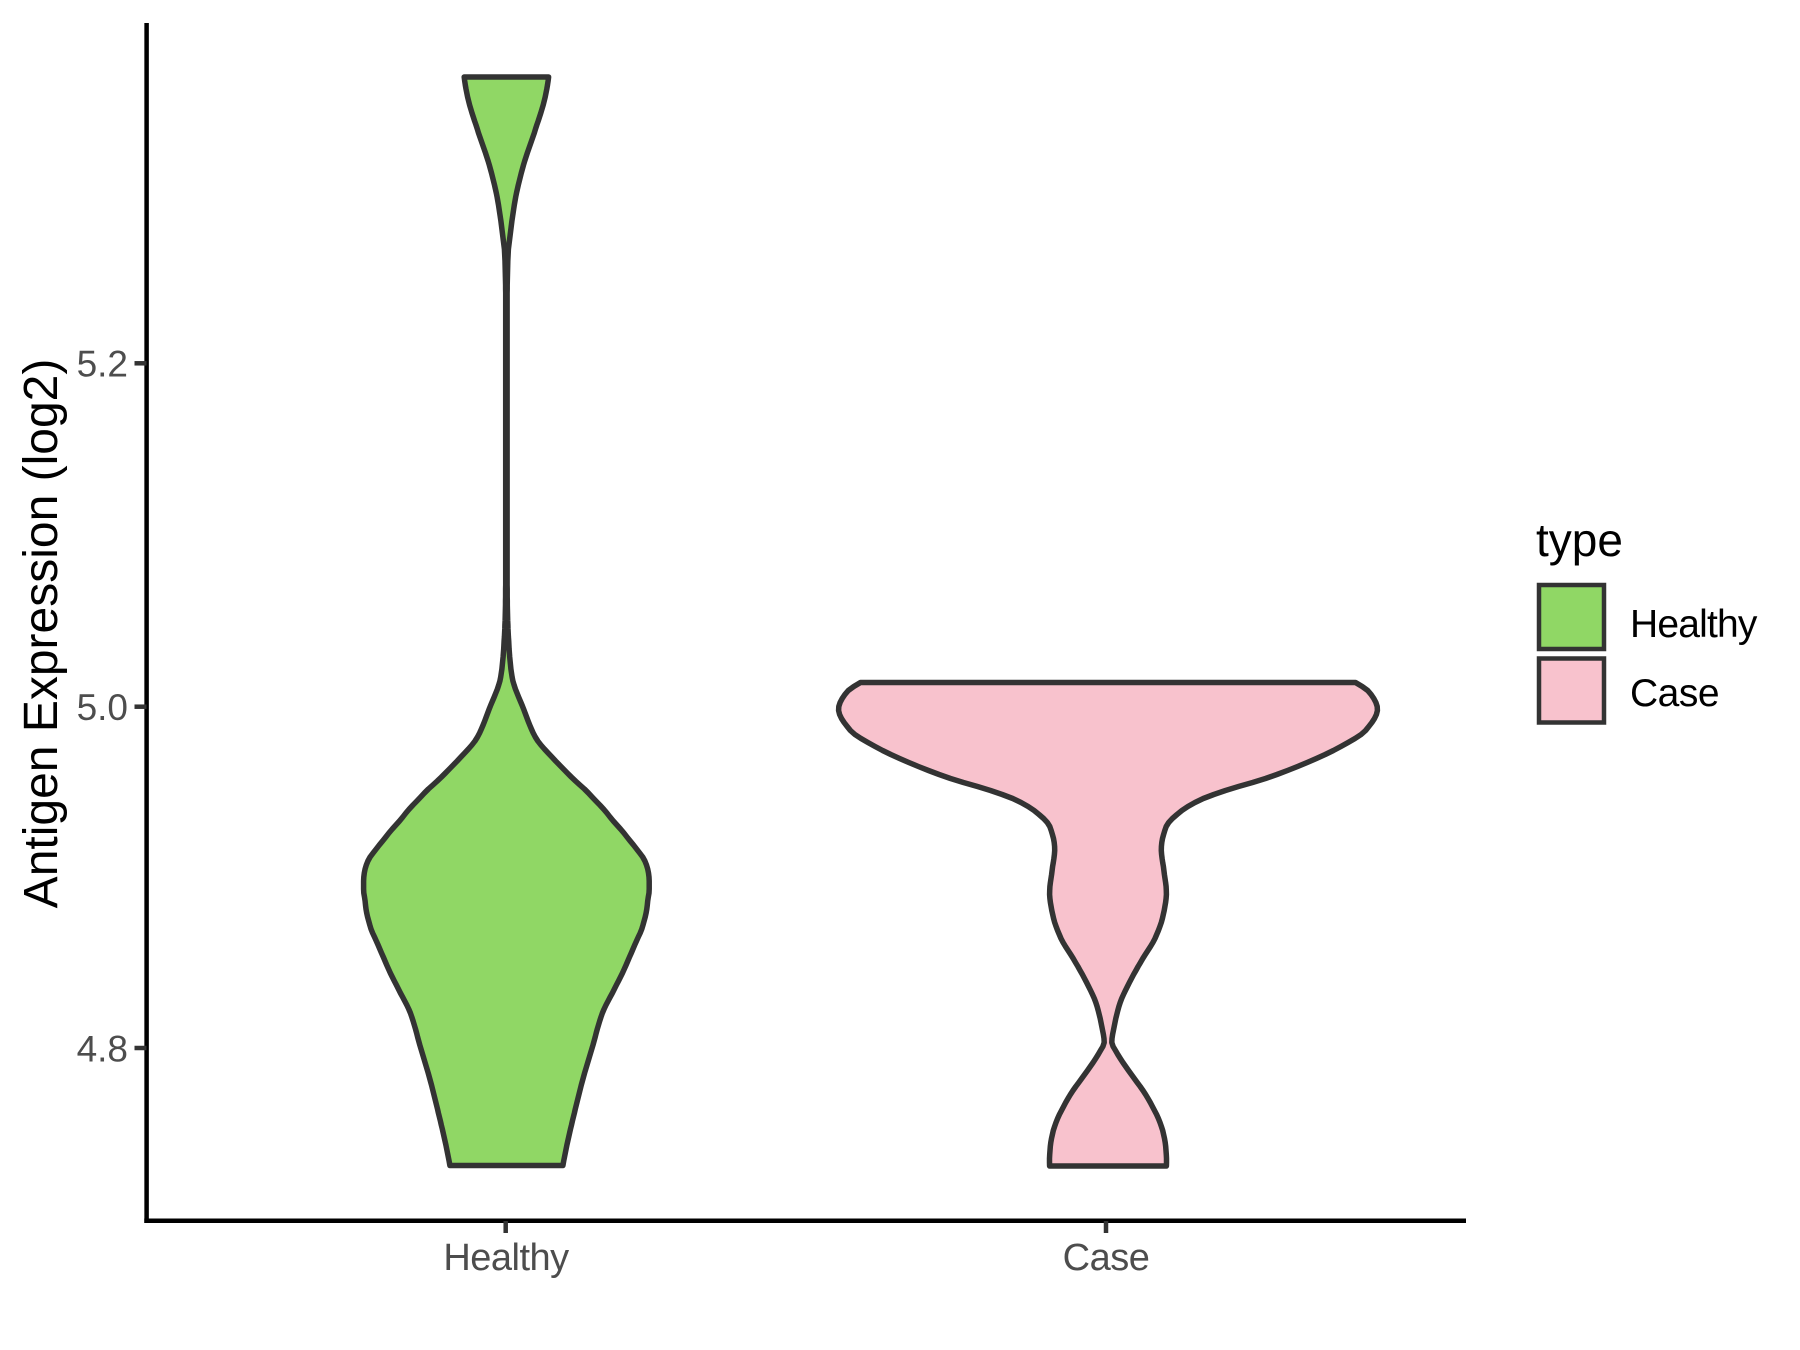  Describe the element at coordinates (102, 1049) in the screenshot. I see `svg-text: 4.8` at that location.